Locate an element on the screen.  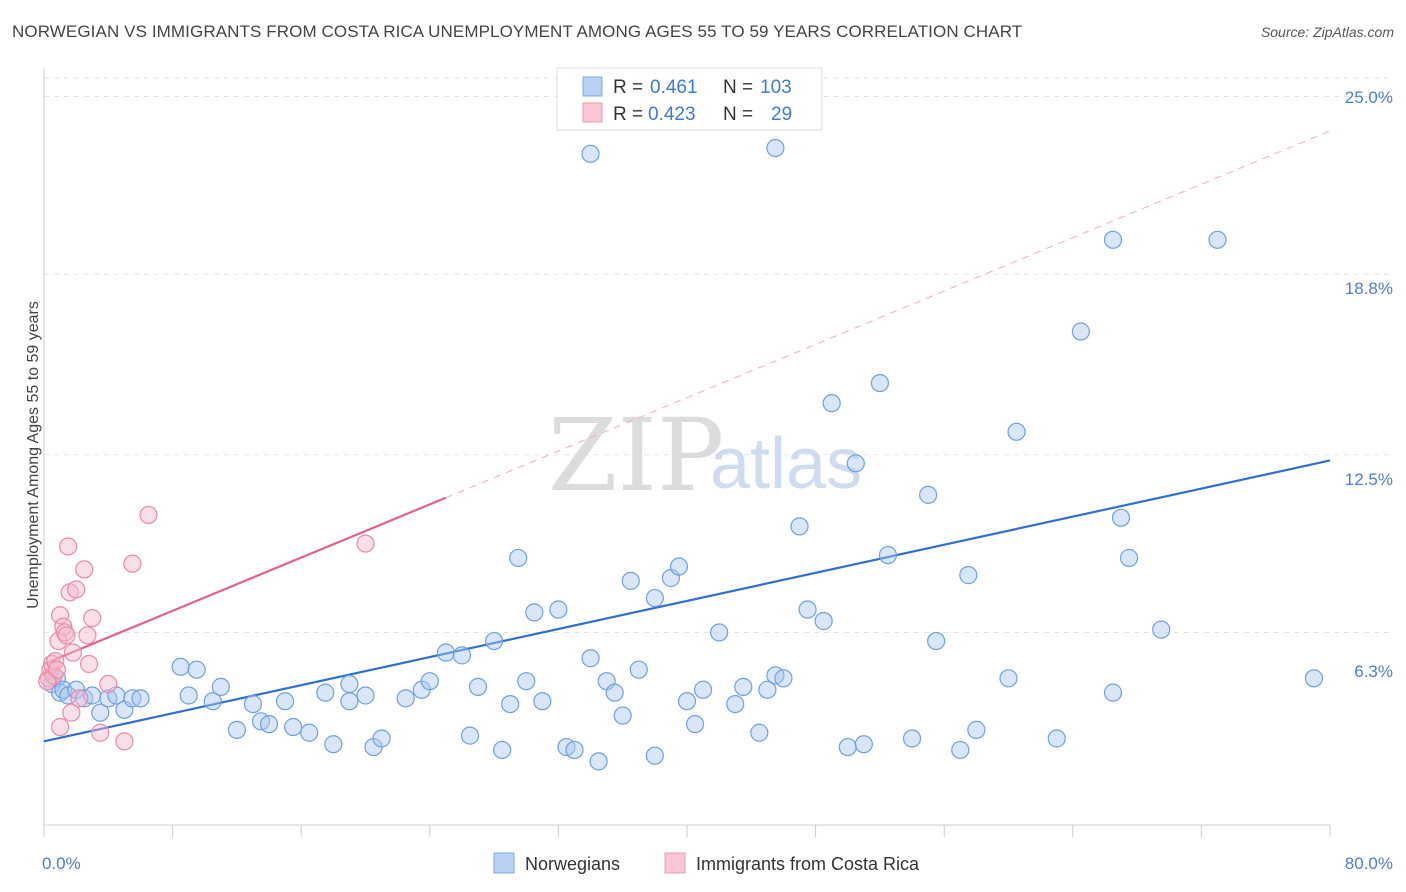
legend-swatch-pink is located at coordinates (592, 112).